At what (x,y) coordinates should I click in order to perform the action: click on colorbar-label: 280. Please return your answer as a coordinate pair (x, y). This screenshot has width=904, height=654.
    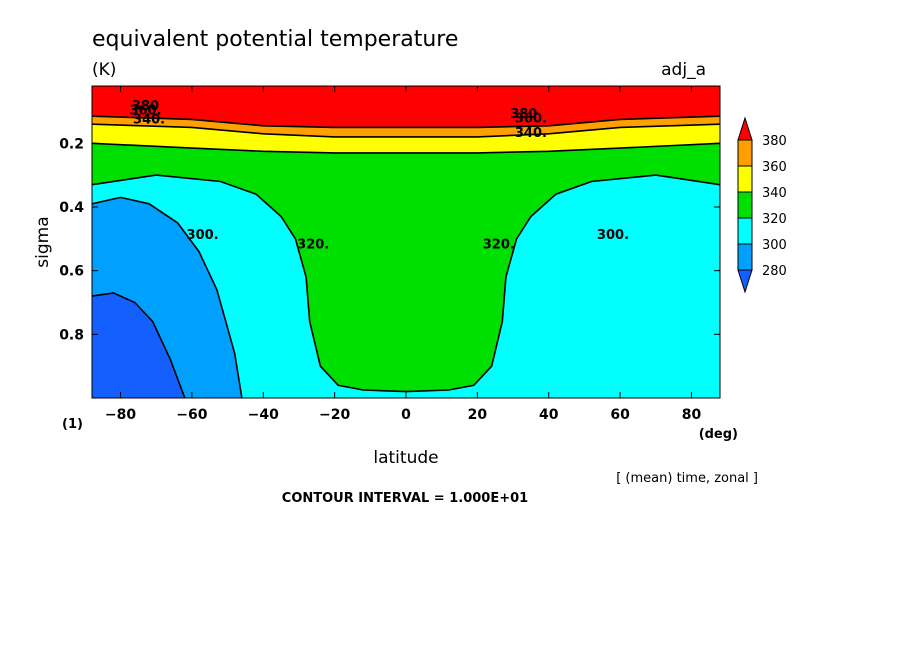
    Looking at the image, I should click on (774, 271).